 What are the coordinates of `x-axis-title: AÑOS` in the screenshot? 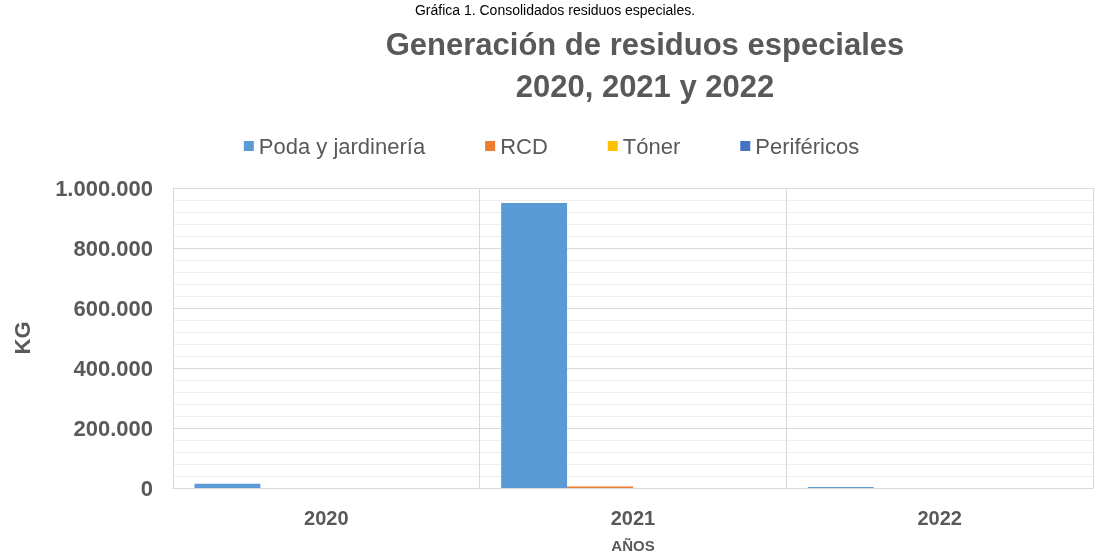 It's located at (633, 545).